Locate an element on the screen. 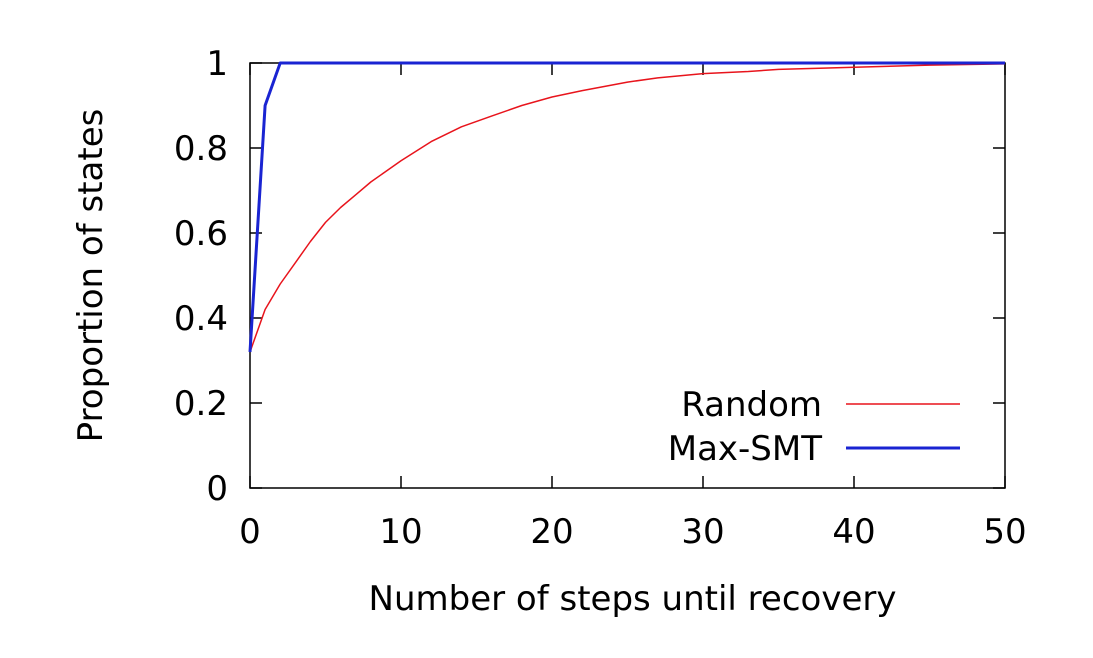 The image size is (1093, 658). y-axis-label: Proportion of states is located at coordinates (91, 276).